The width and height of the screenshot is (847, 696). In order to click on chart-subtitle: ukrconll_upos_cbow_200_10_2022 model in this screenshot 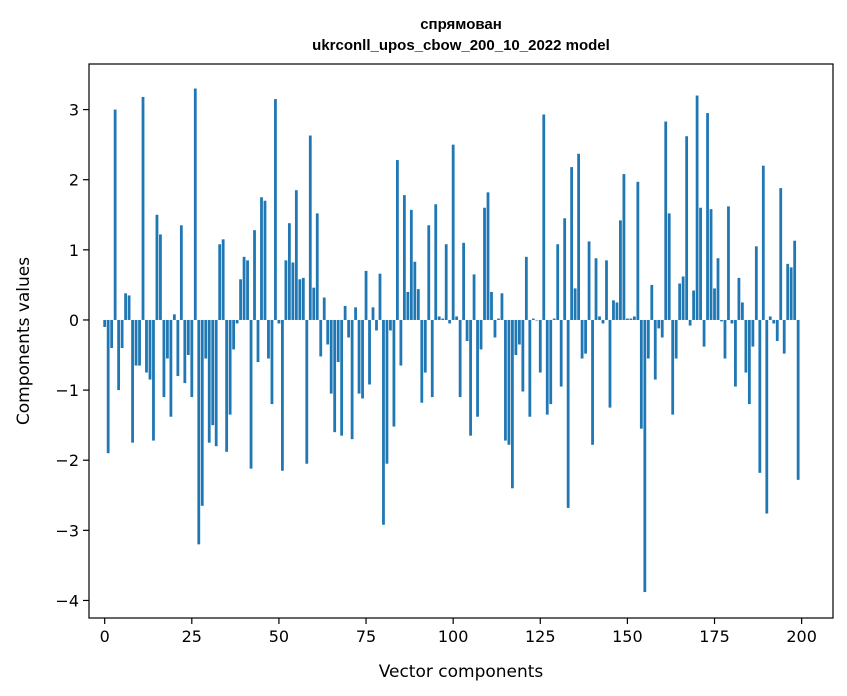, I will do `click(461, 45)`.